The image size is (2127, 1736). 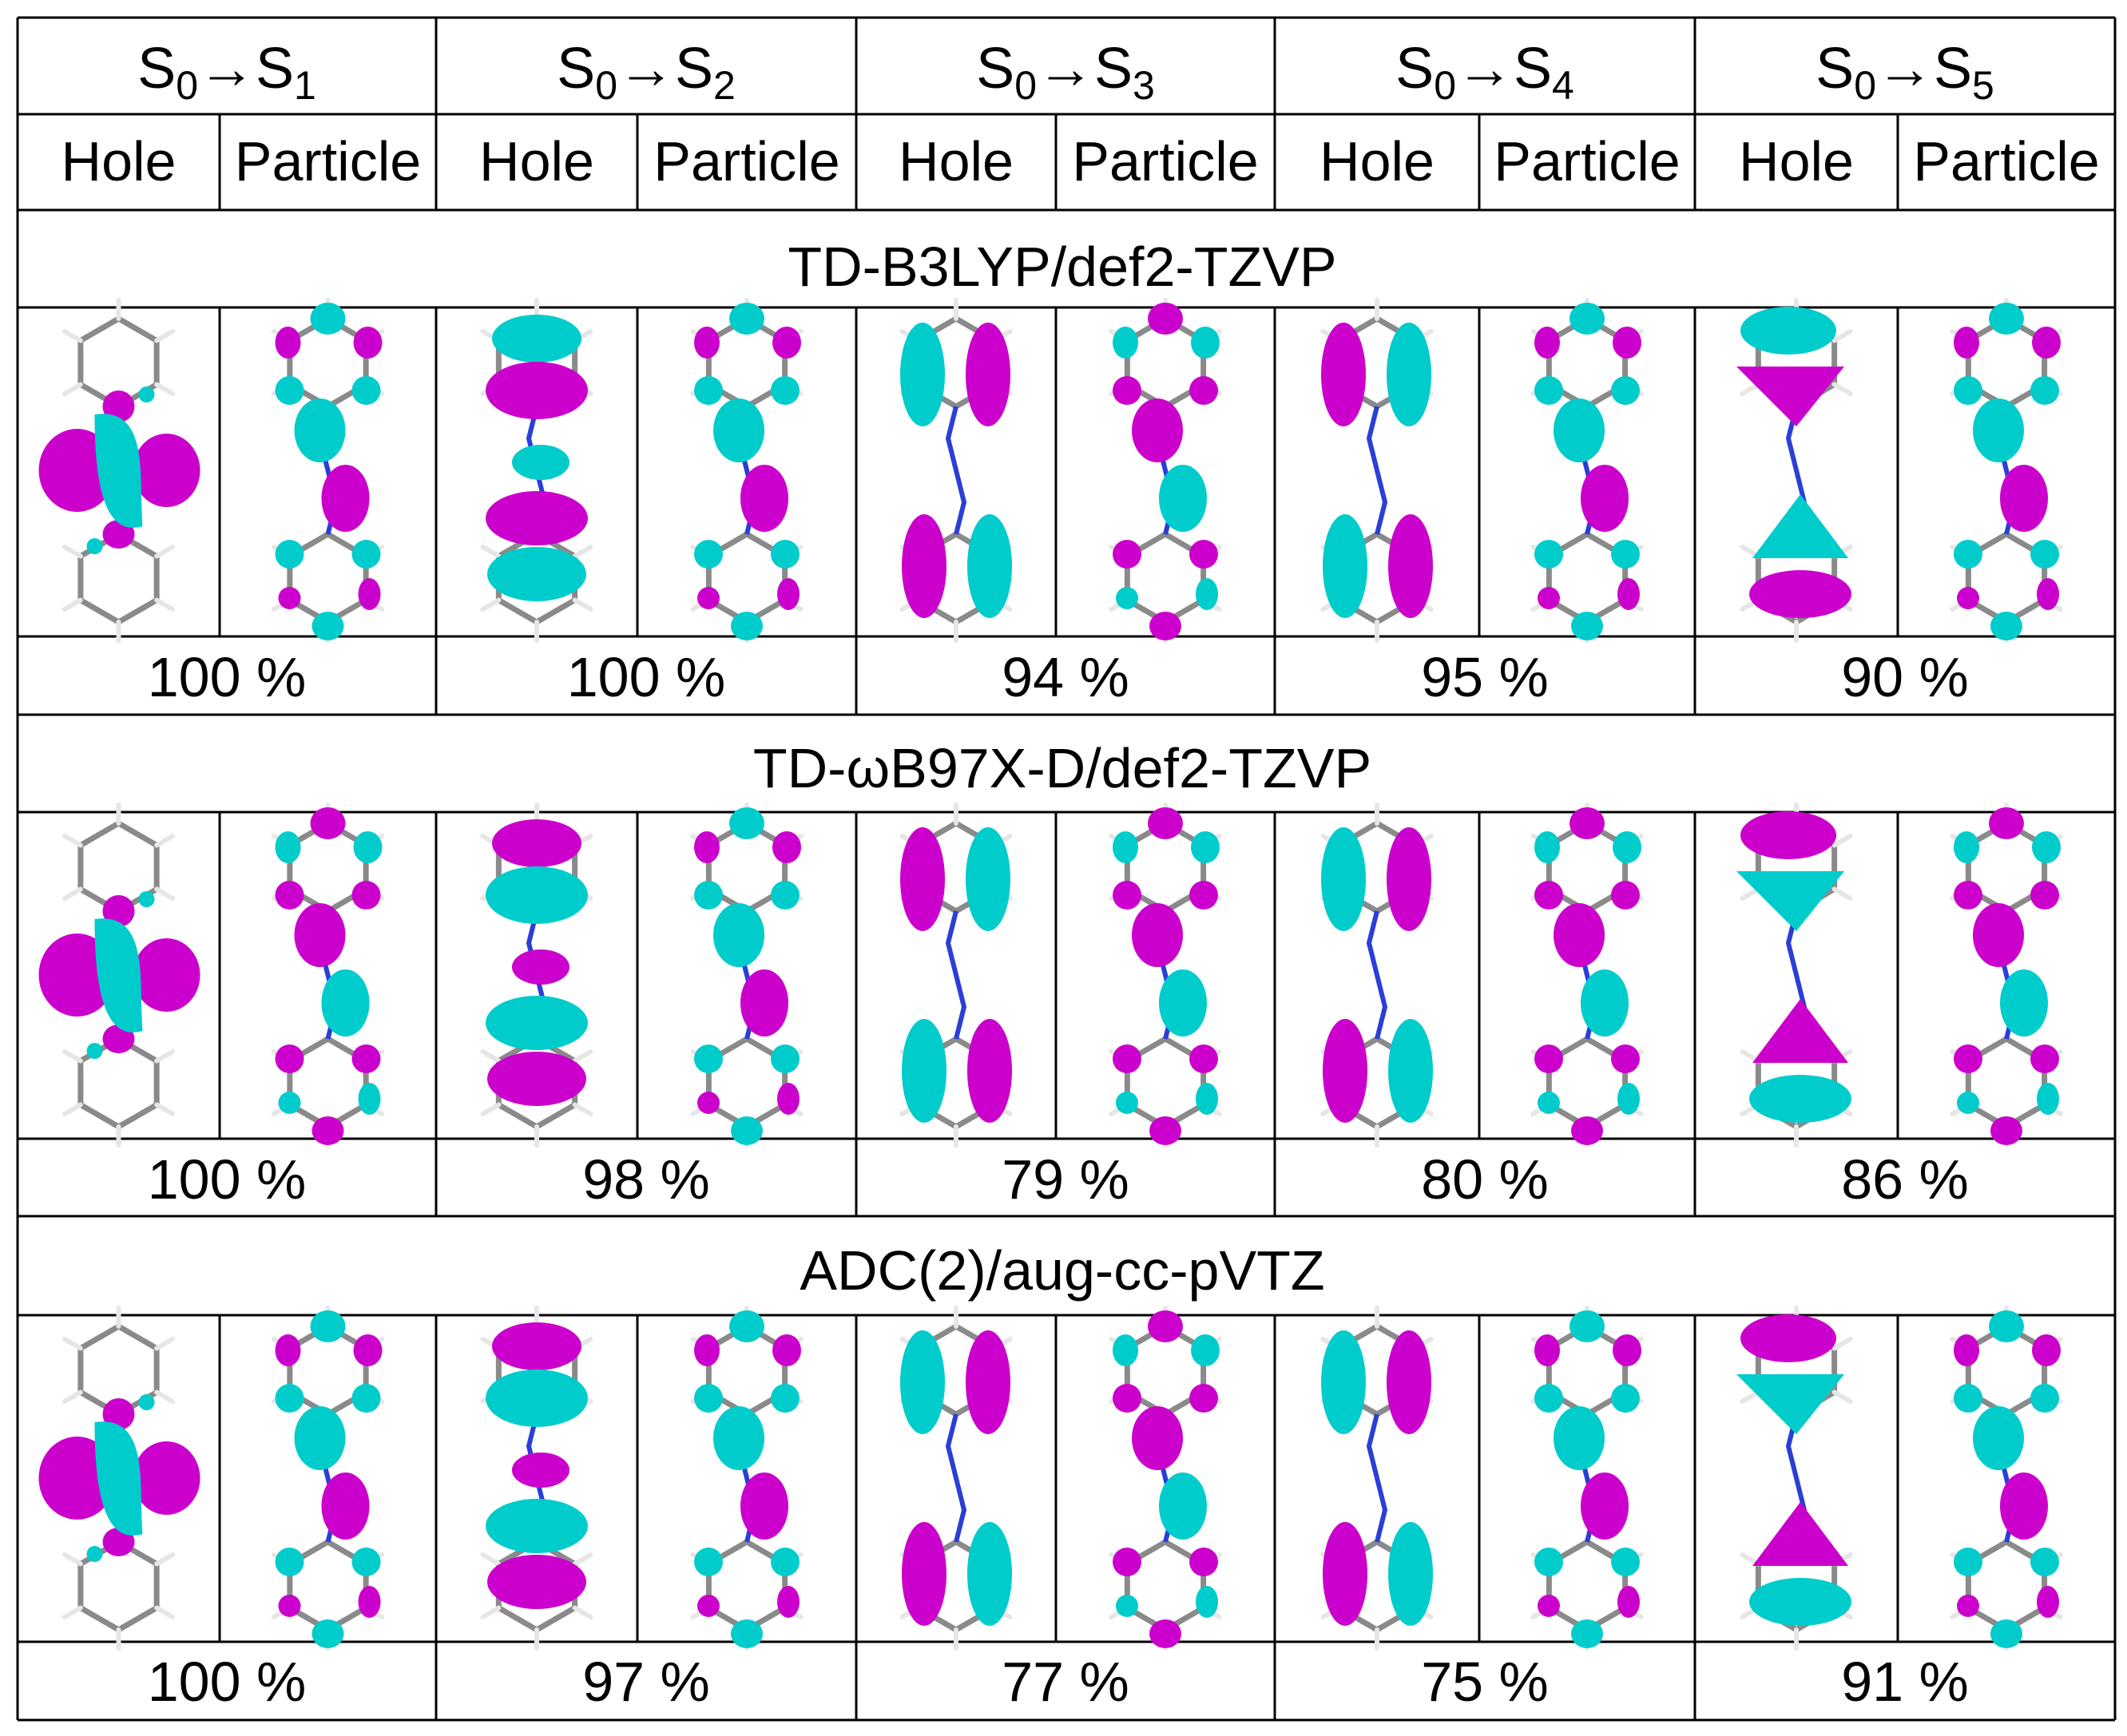 What do you see at coordinates (746, 161) in the screenshot?
I see `particle-label-2: Particle` at bounding box center [746, 161].